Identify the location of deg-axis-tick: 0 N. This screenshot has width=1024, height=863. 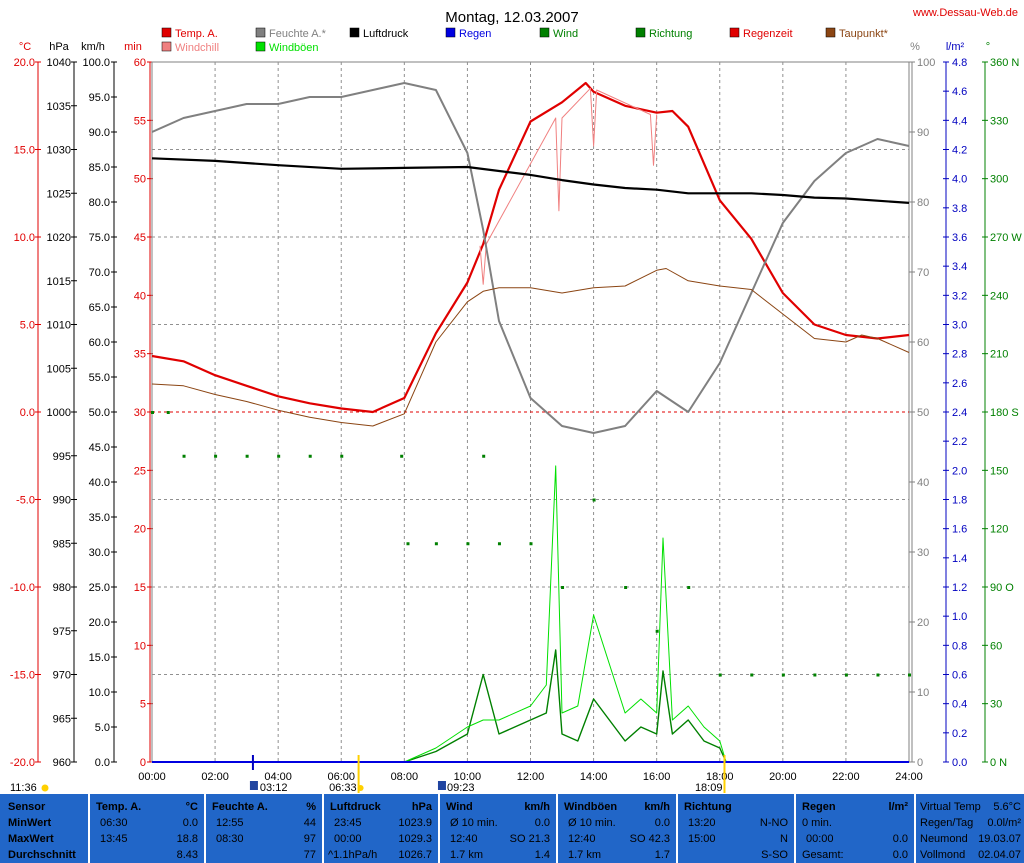
(998, 763).